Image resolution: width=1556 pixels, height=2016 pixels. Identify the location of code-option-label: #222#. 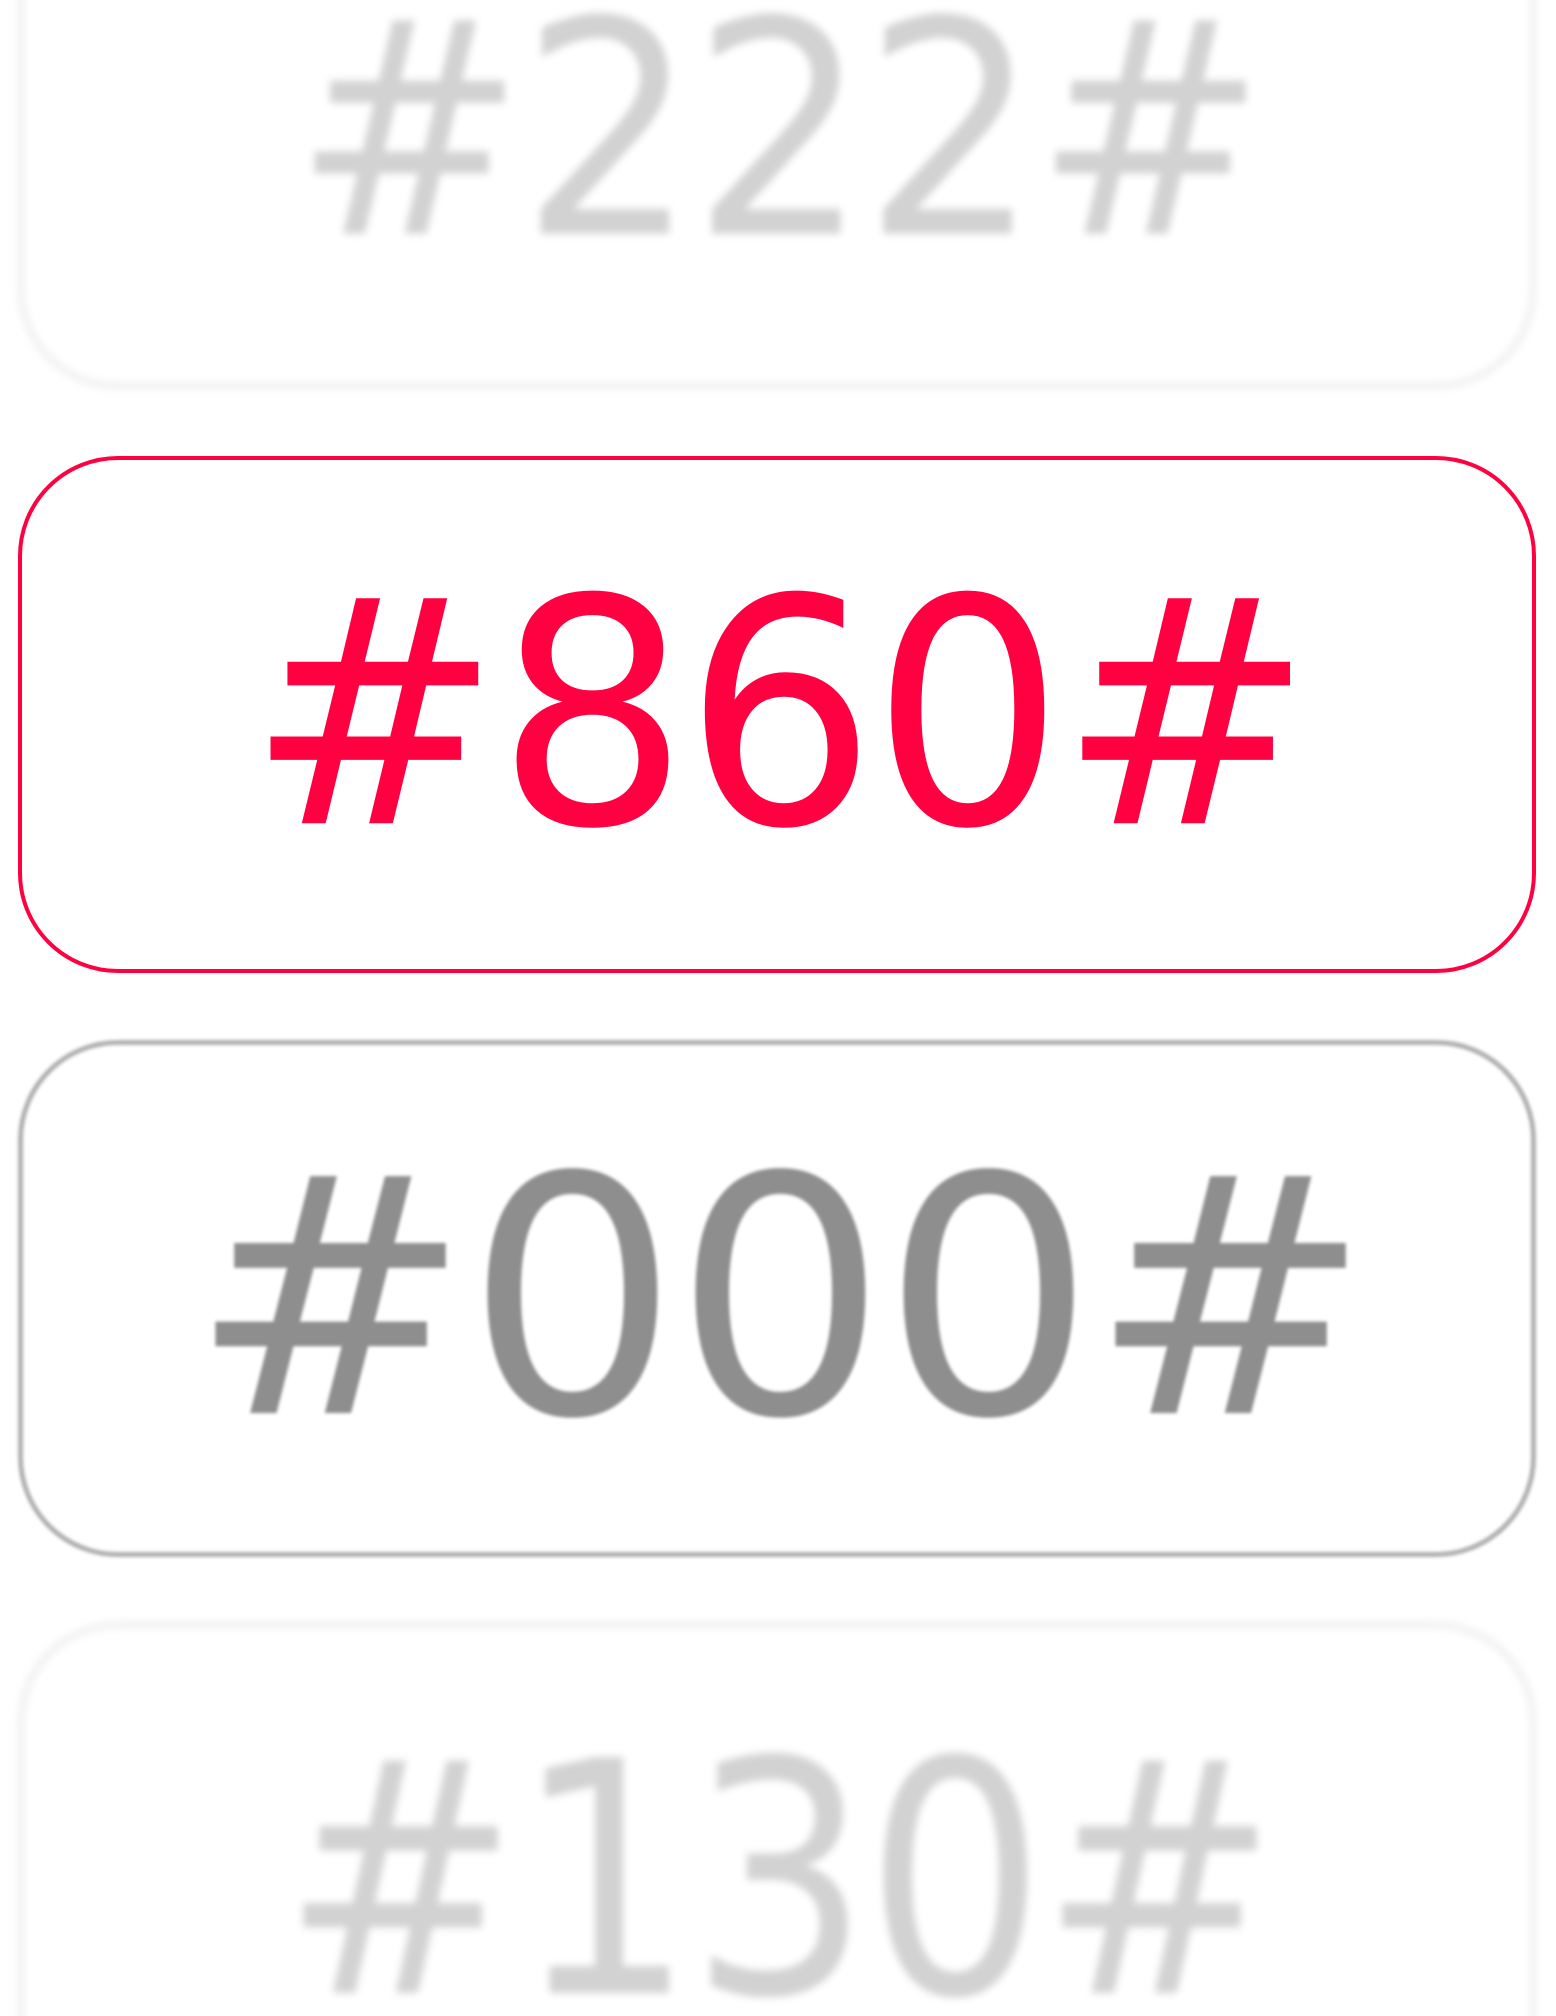
(779, 152).